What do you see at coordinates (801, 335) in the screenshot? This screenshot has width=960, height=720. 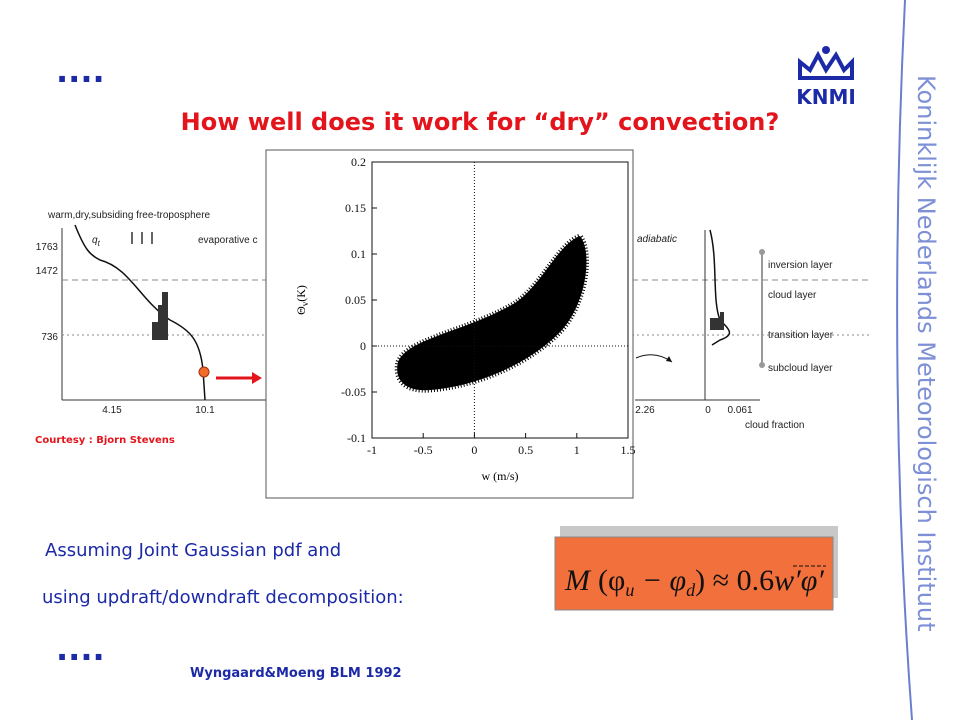 I see `layer-label: transition layer` at bounding box center [801, 335].